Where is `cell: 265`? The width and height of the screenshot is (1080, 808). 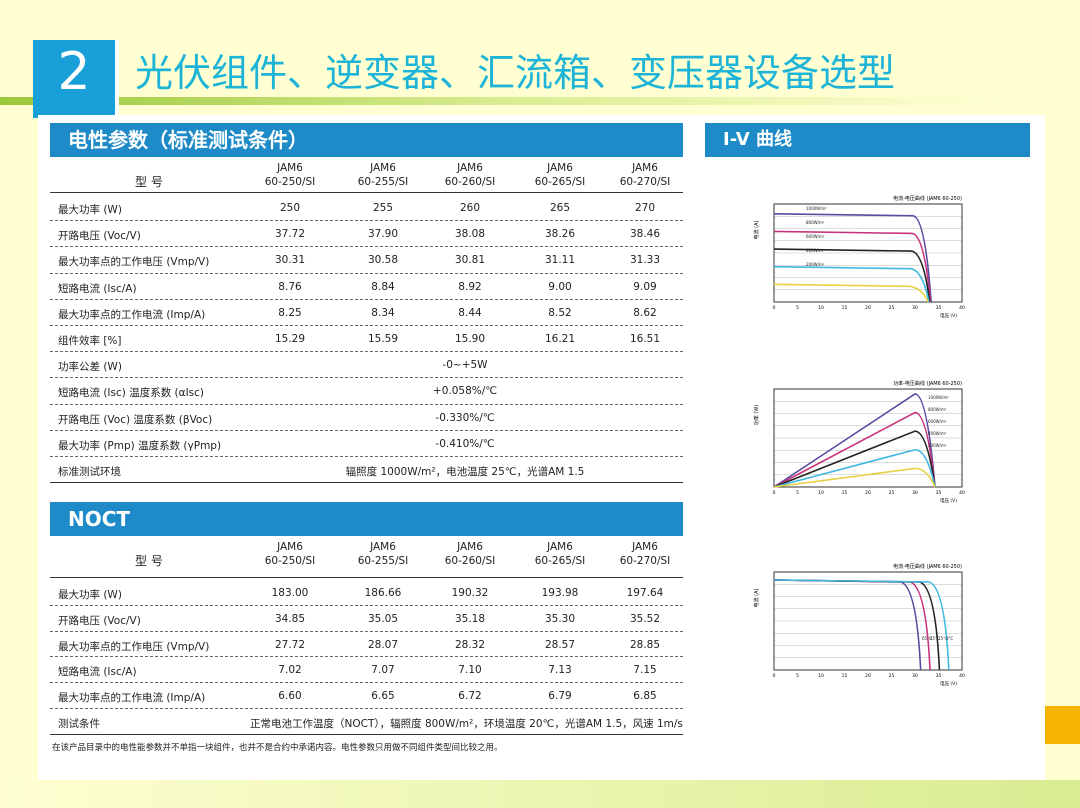 cell: 265 is located at coordinates (560, 208).